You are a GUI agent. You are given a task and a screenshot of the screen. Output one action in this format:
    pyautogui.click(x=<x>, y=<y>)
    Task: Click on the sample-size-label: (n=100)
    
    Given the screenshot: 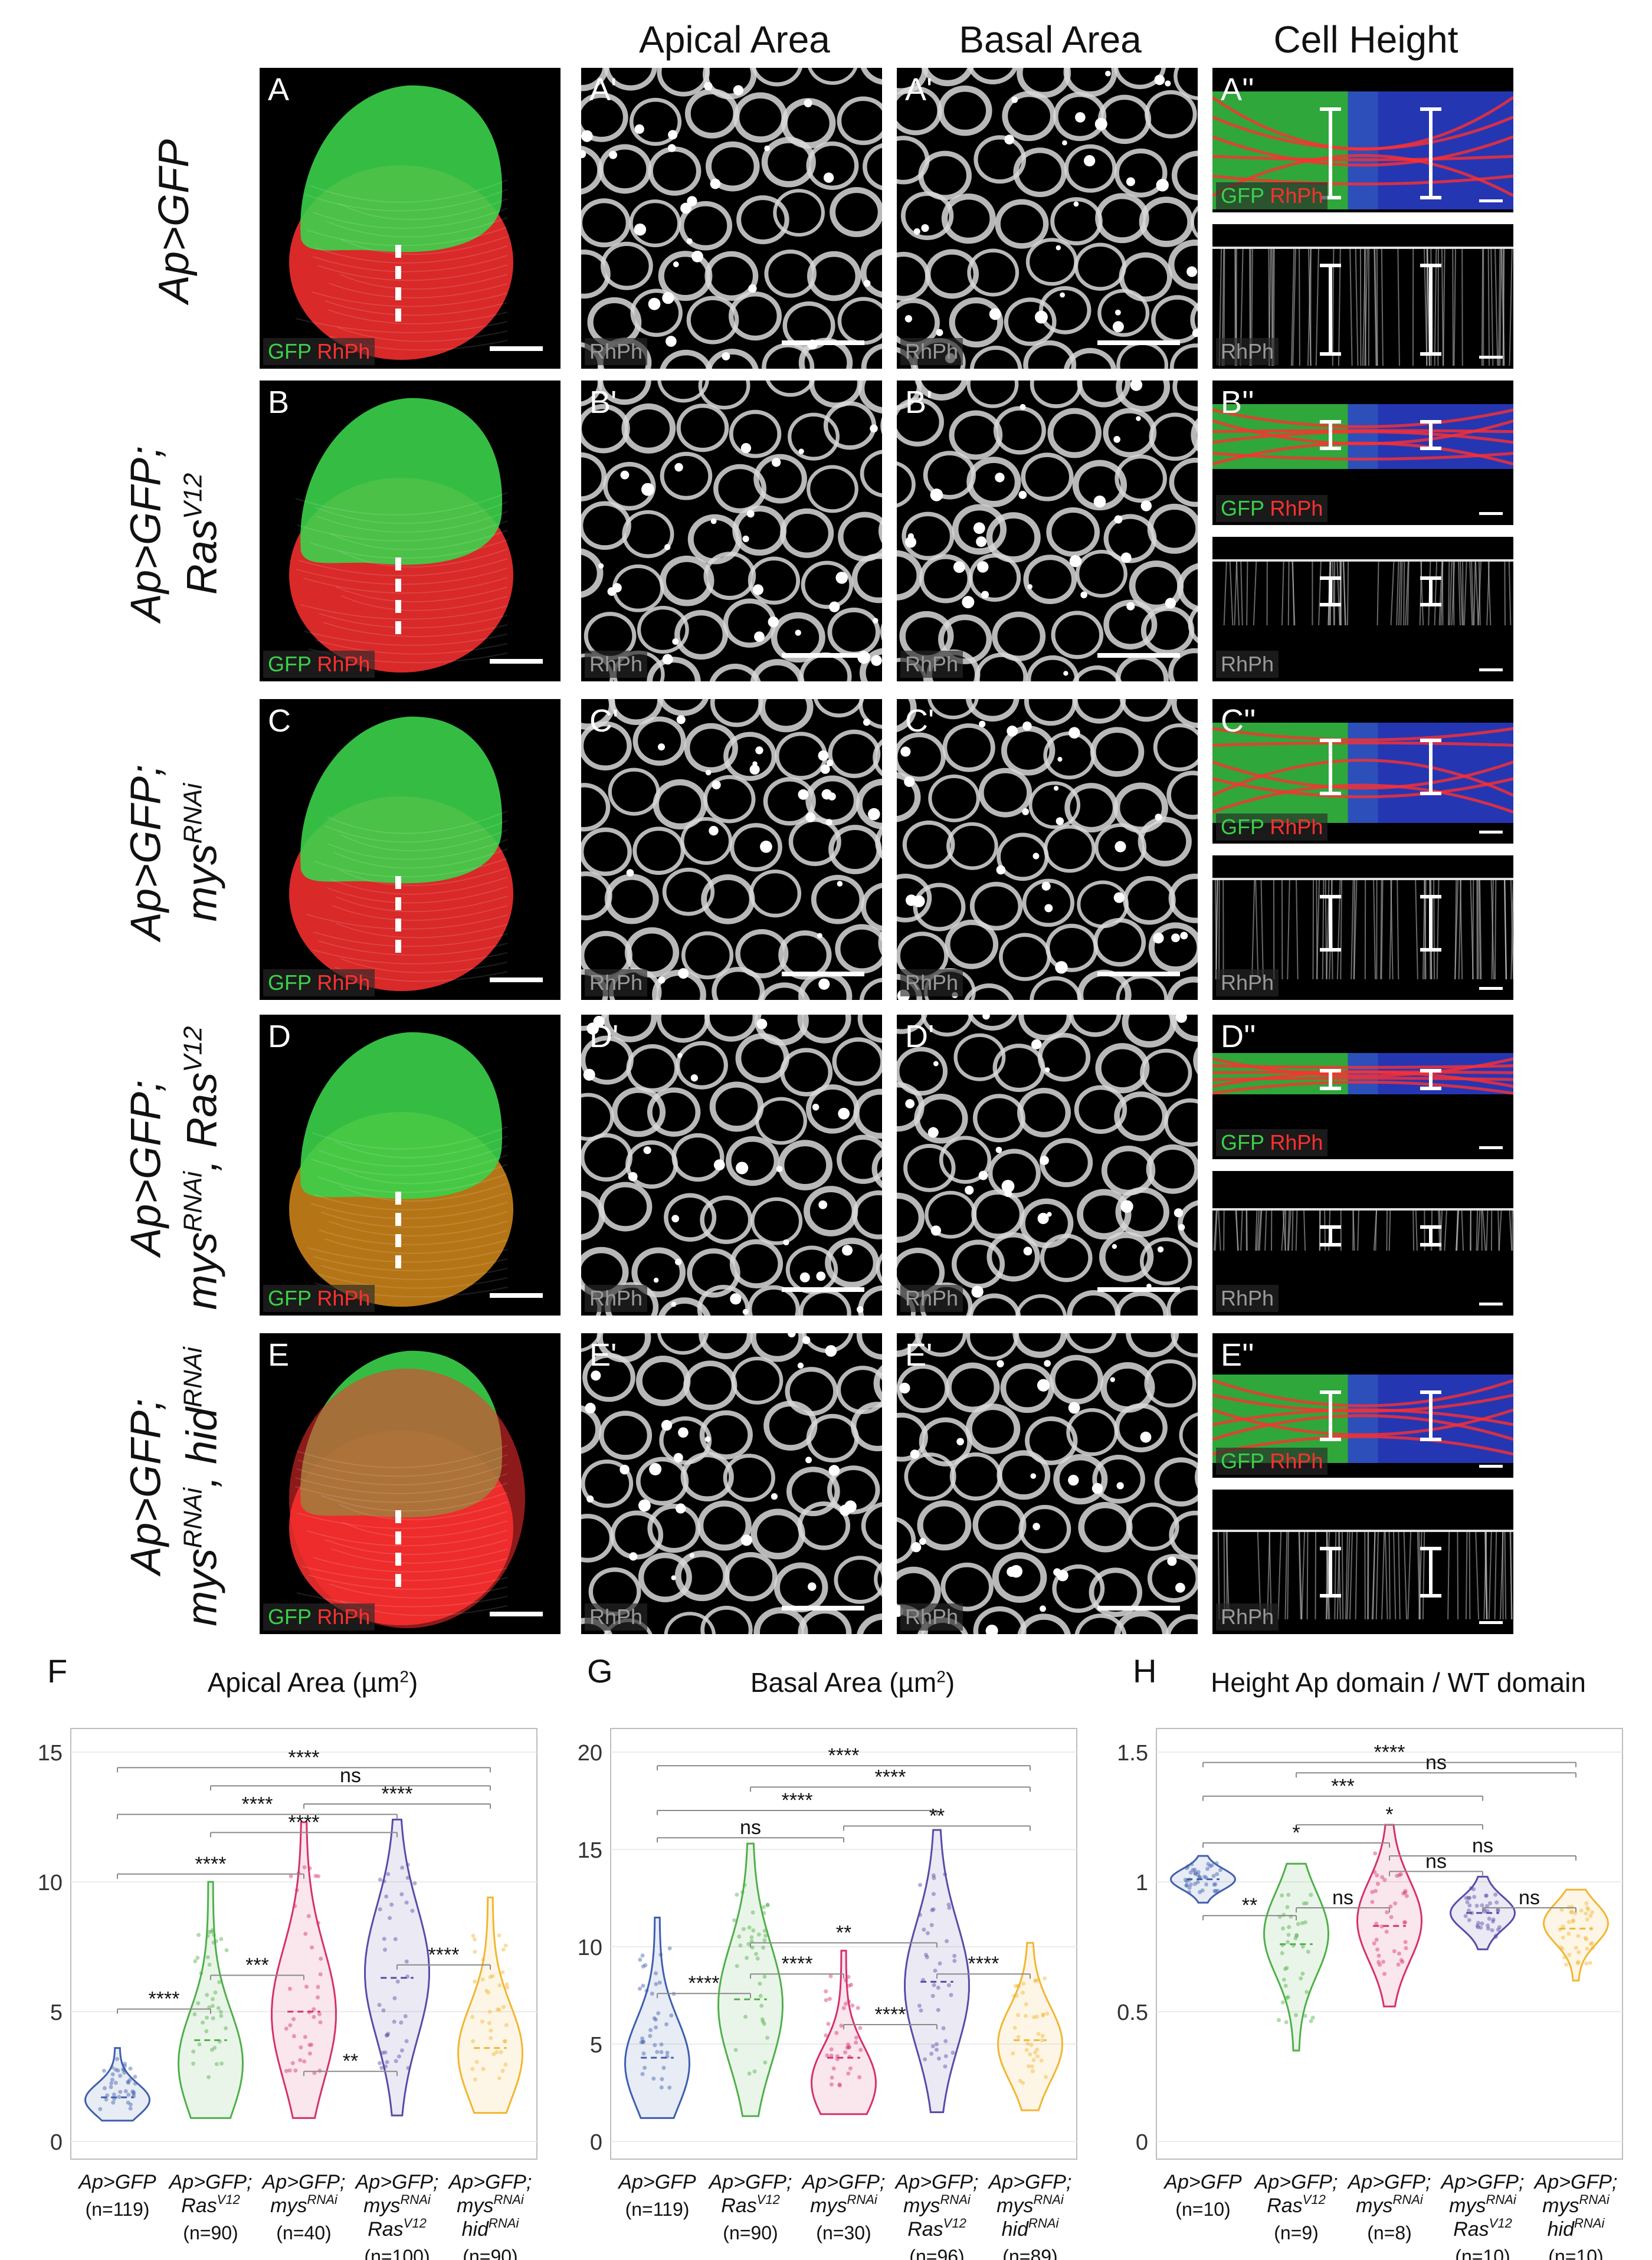 What is the action you would take?
    pyautogui.click(x=397, y=2253)
    